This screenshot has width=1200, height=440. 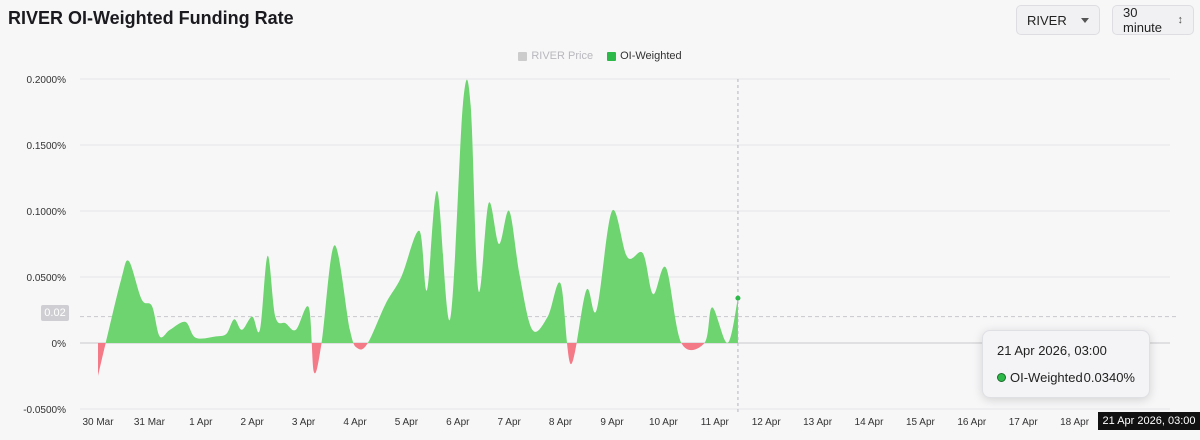 I want to click on cursor-layer, so click(x=738, y=245).